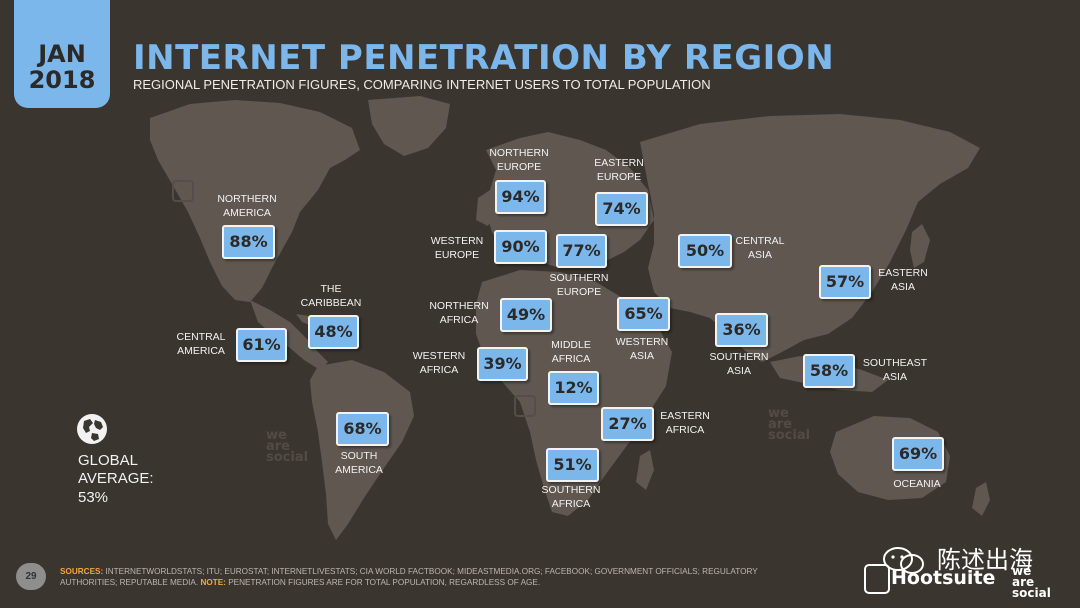  Describe the element at coordinates (789, 424) in the screenshot. I see `map-watermark-right: we are social` at that location.